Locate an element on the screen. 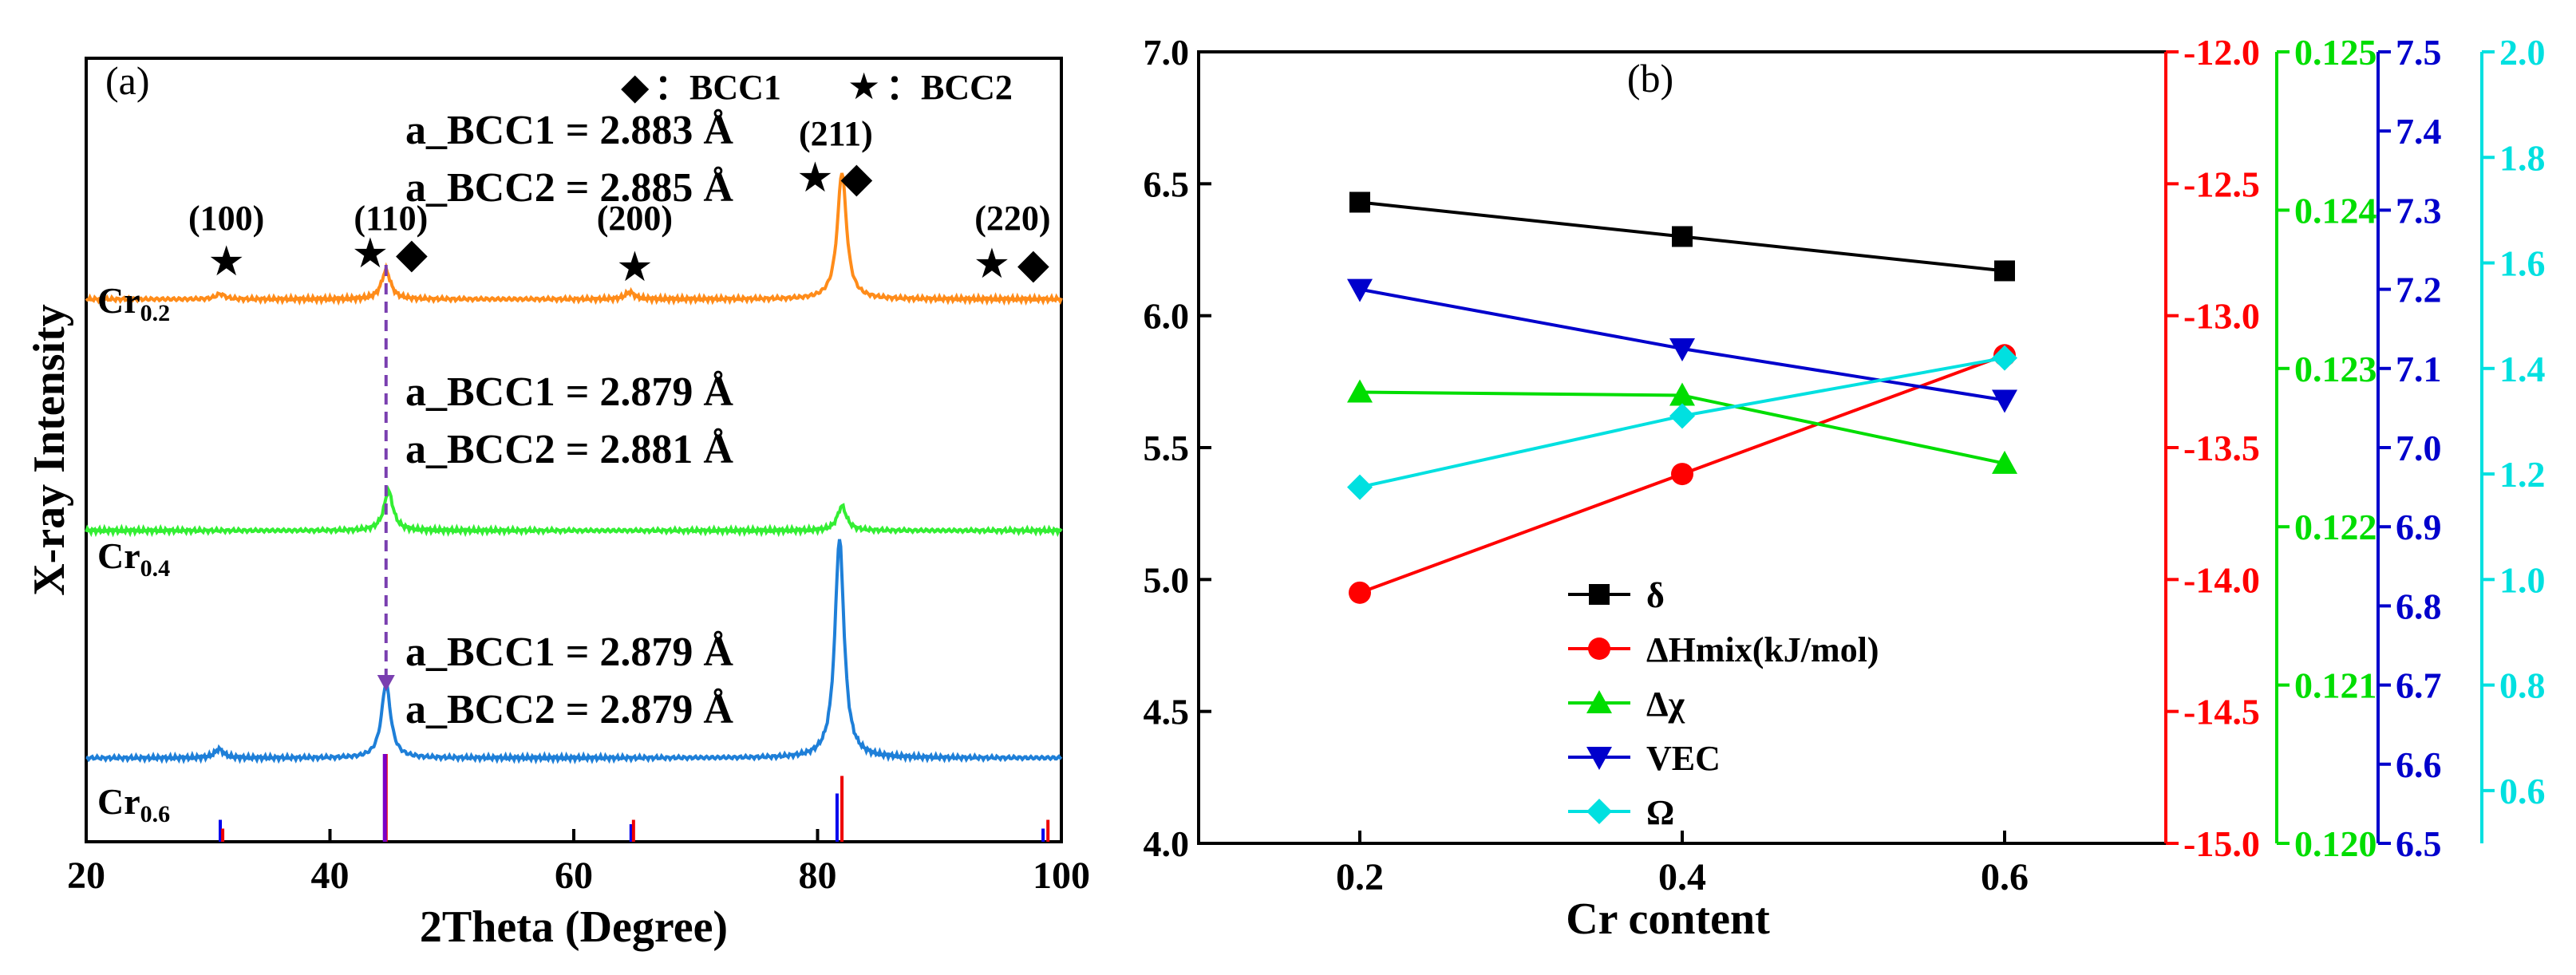  y-tick-label-delta: 5.5 is located at coordinates (1167, 448).